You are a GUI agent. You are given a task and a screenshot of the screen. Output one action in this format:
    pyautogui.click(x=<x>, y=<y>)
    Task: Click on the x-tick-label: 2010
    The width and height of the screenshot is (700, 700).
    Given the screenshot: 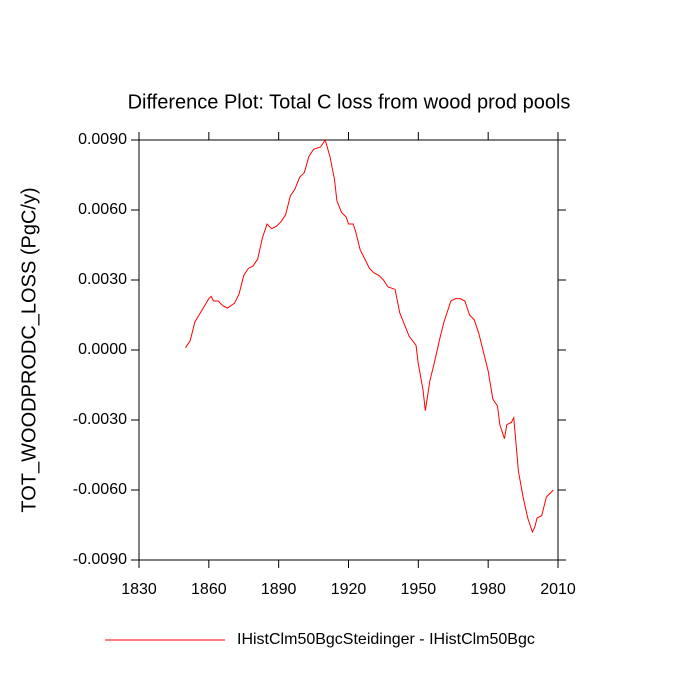 What is the action you would take?
    pyautogui.click(x=558, y=589)
    